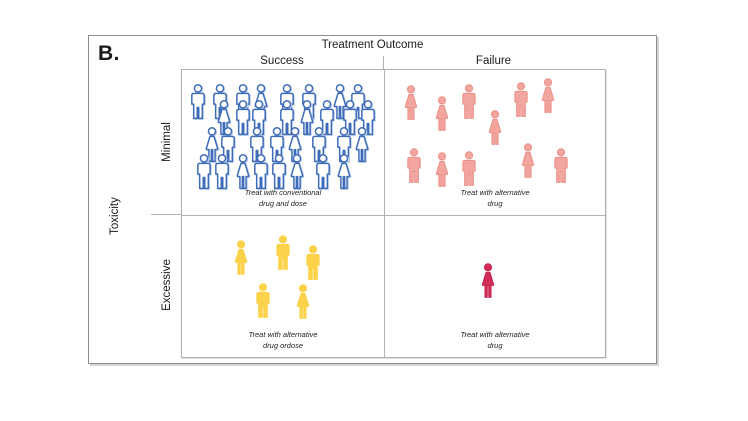 The width and height of the screenshot is (748, 421). What do you see at coordinates (283, 193) in the screenshot?
I see `caption-line: Treat with conventional` at bounding box center [283, 193].